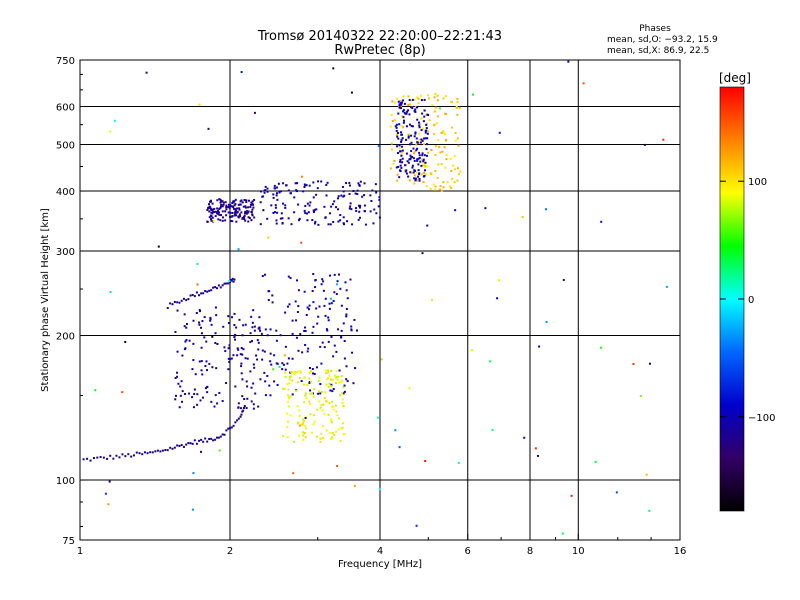 The width and height of the screenshot is (800, 600). I want to click on chart-title: Tromsø 20140322 22:20:00–22:21:43, so click(379, 36).